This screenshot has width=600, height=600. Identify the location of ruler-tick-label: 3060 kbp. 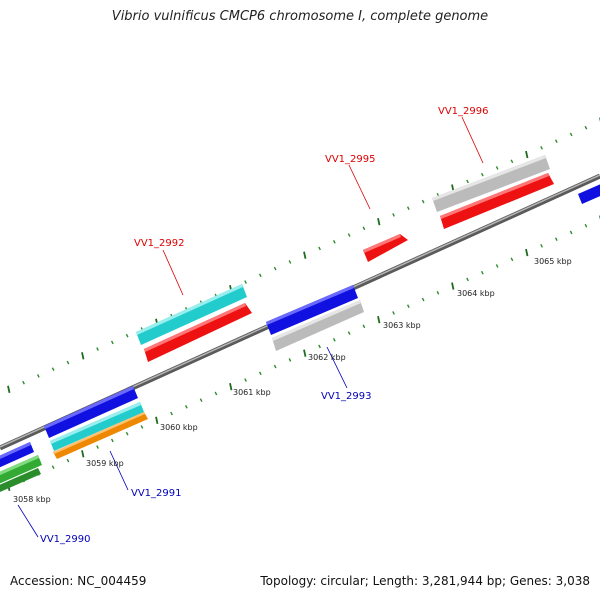
(179, 427).